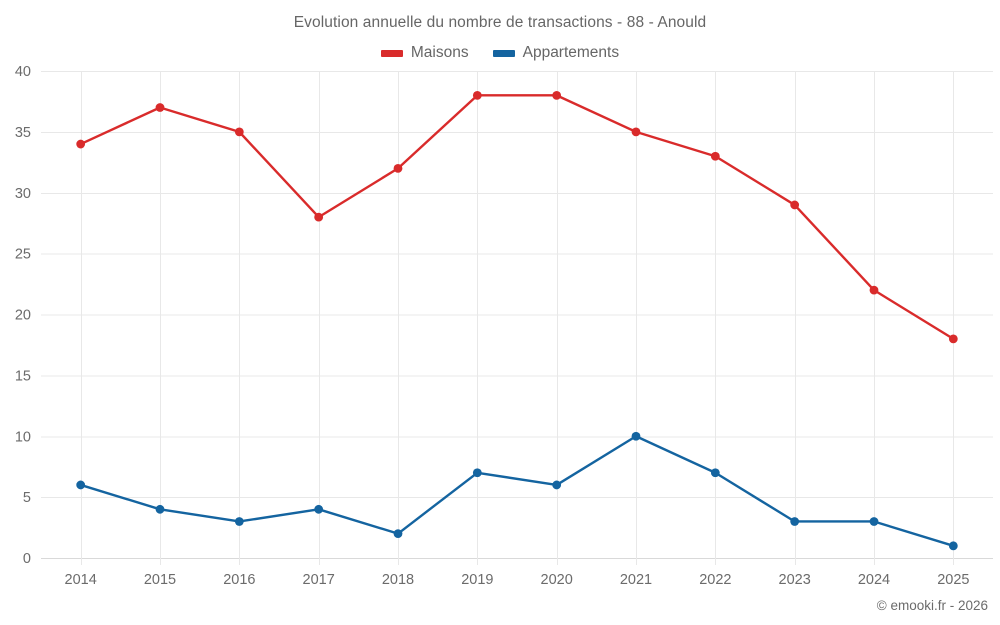  I want to click on data-point-maisons-2022, so click(715, 156).